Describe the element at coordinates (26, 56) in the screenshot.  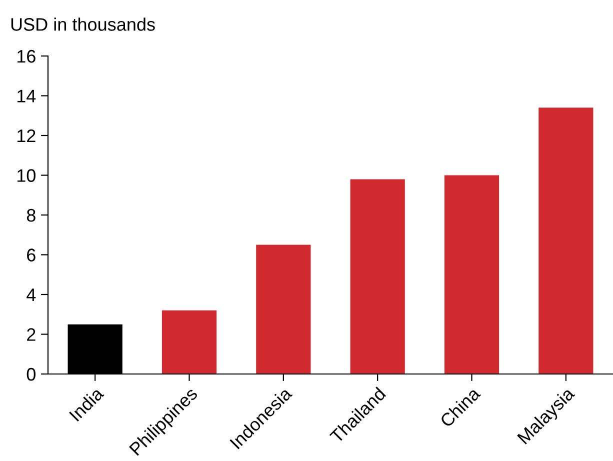
I see `y-tick-label: 16` at that location.